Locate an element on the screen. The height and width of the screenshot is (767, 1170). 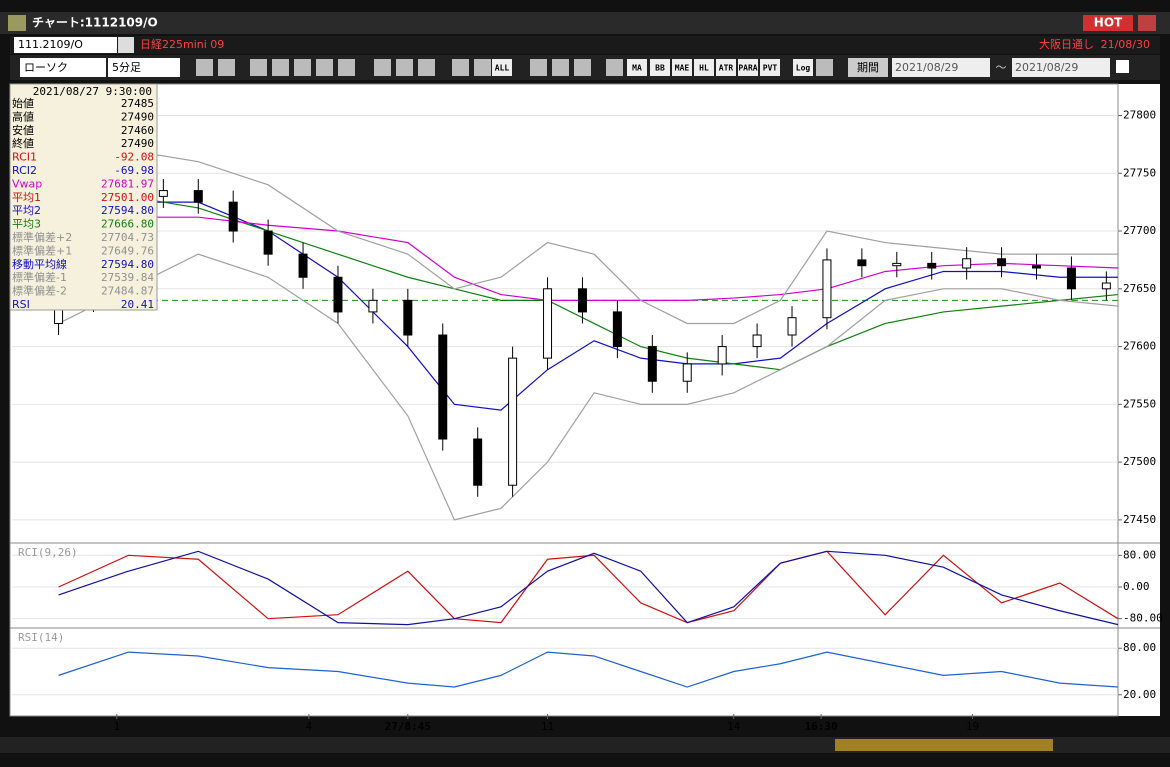
tool-button-label: PARA is located at coordinates (747, 68).